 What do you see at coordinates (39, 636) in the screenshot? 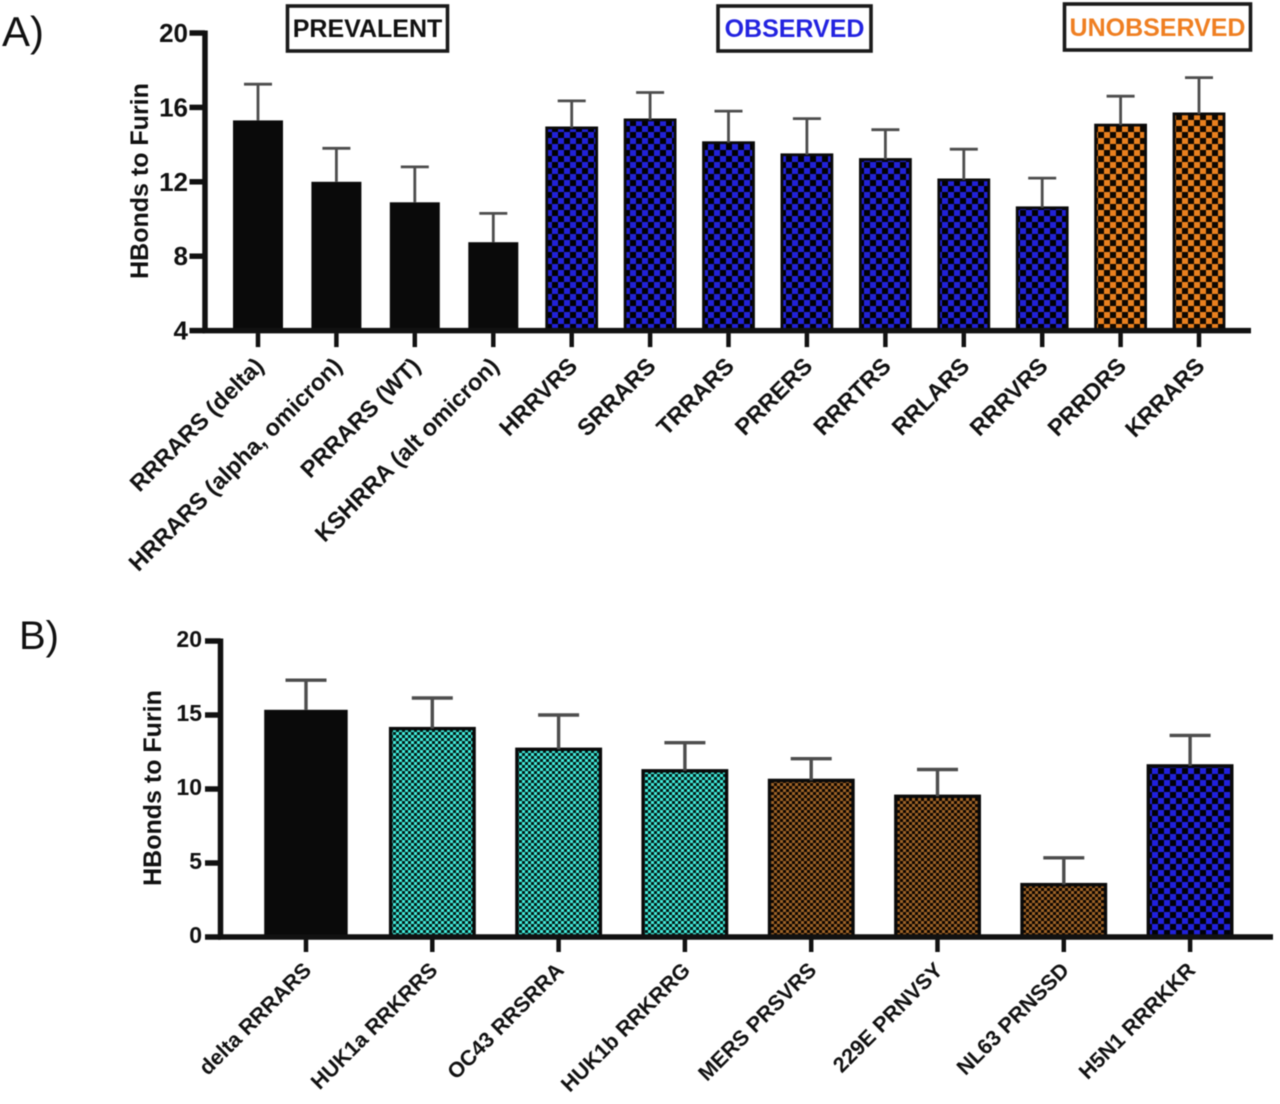
I see `svg-text: B)` at bounding box center [39, 636].